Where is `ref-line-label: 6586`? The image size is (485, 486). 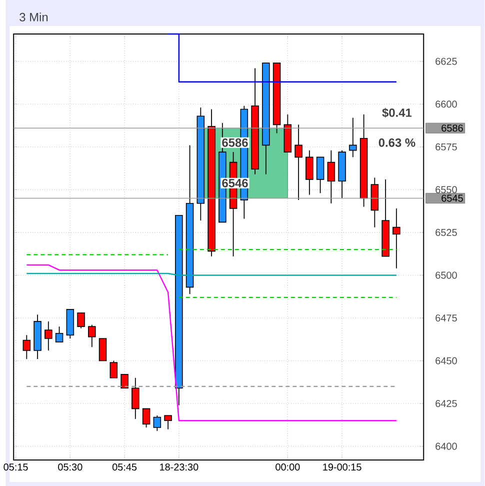 ref-line-label: 6586 is located at coordinates (453, 128).